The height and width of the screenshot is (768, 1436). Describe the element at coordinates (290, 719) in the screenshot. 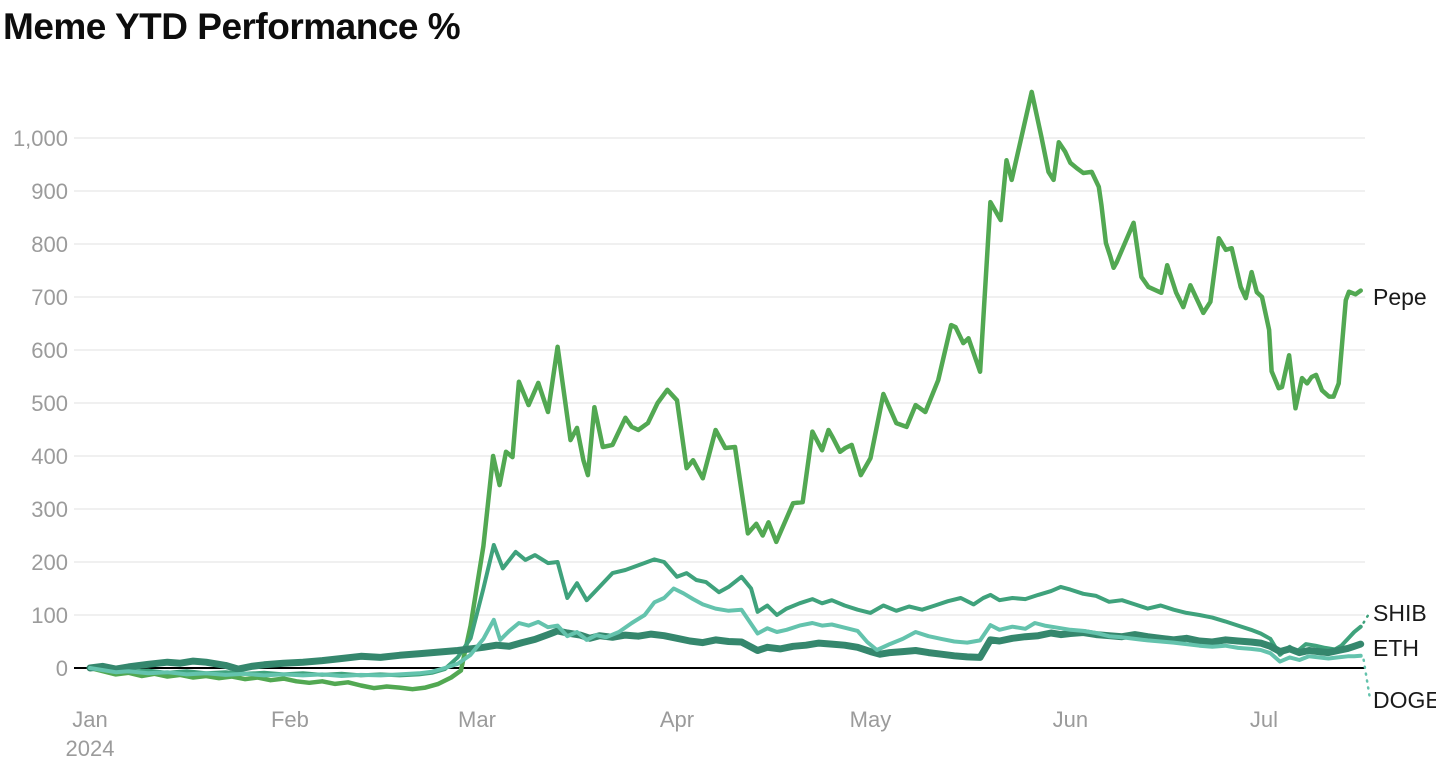

I see `x-tick-label: Feb` at that location.